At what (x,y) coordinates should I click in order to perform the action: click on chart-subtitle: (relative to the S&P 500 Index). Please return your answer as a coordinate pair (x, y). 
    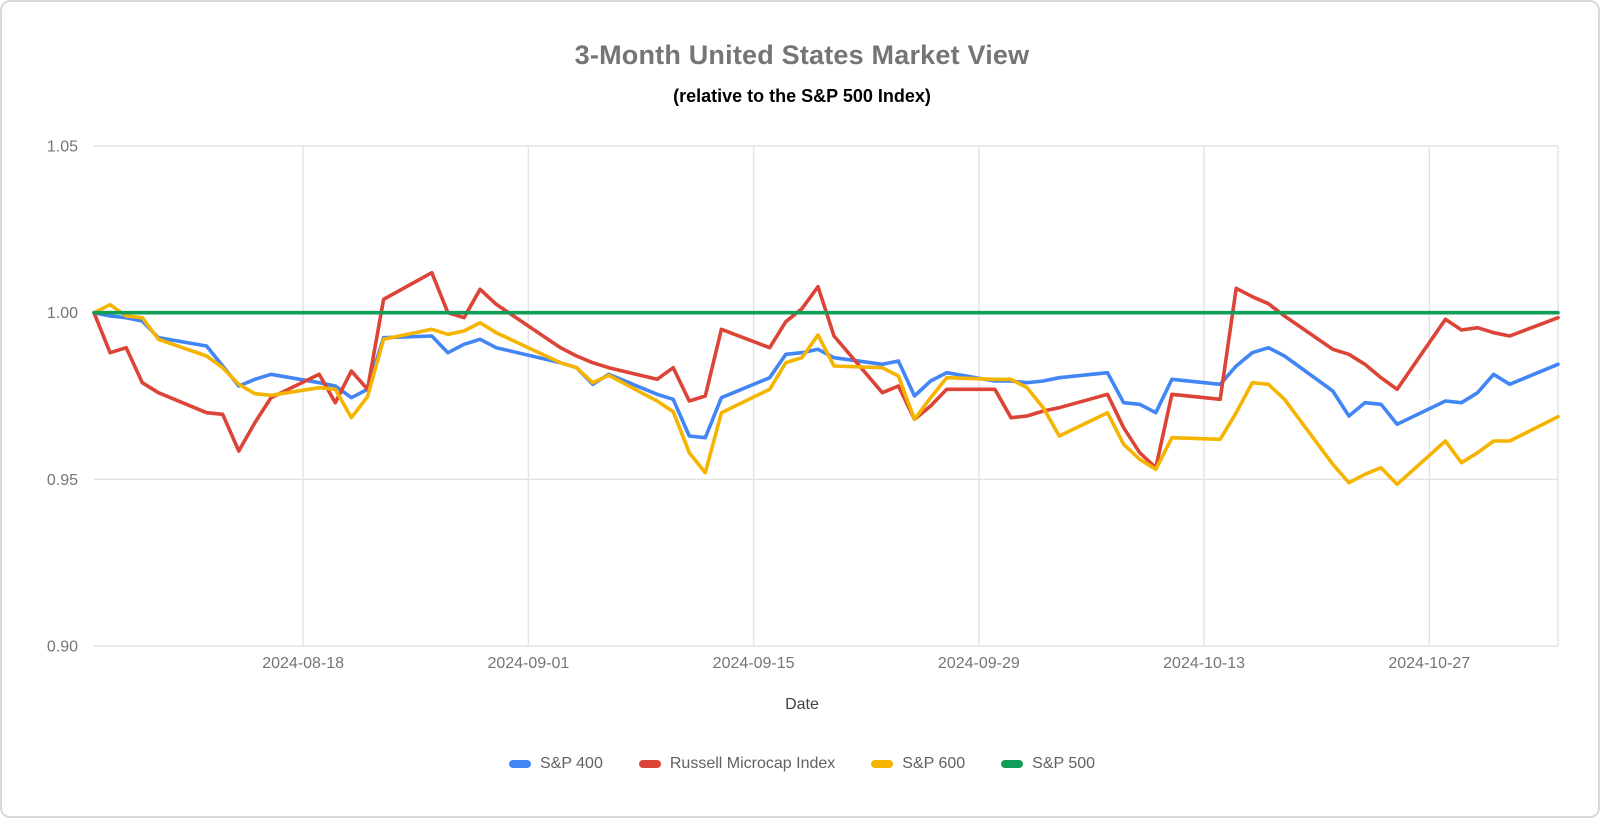
    Looking at the image, I should click on (802, 96).